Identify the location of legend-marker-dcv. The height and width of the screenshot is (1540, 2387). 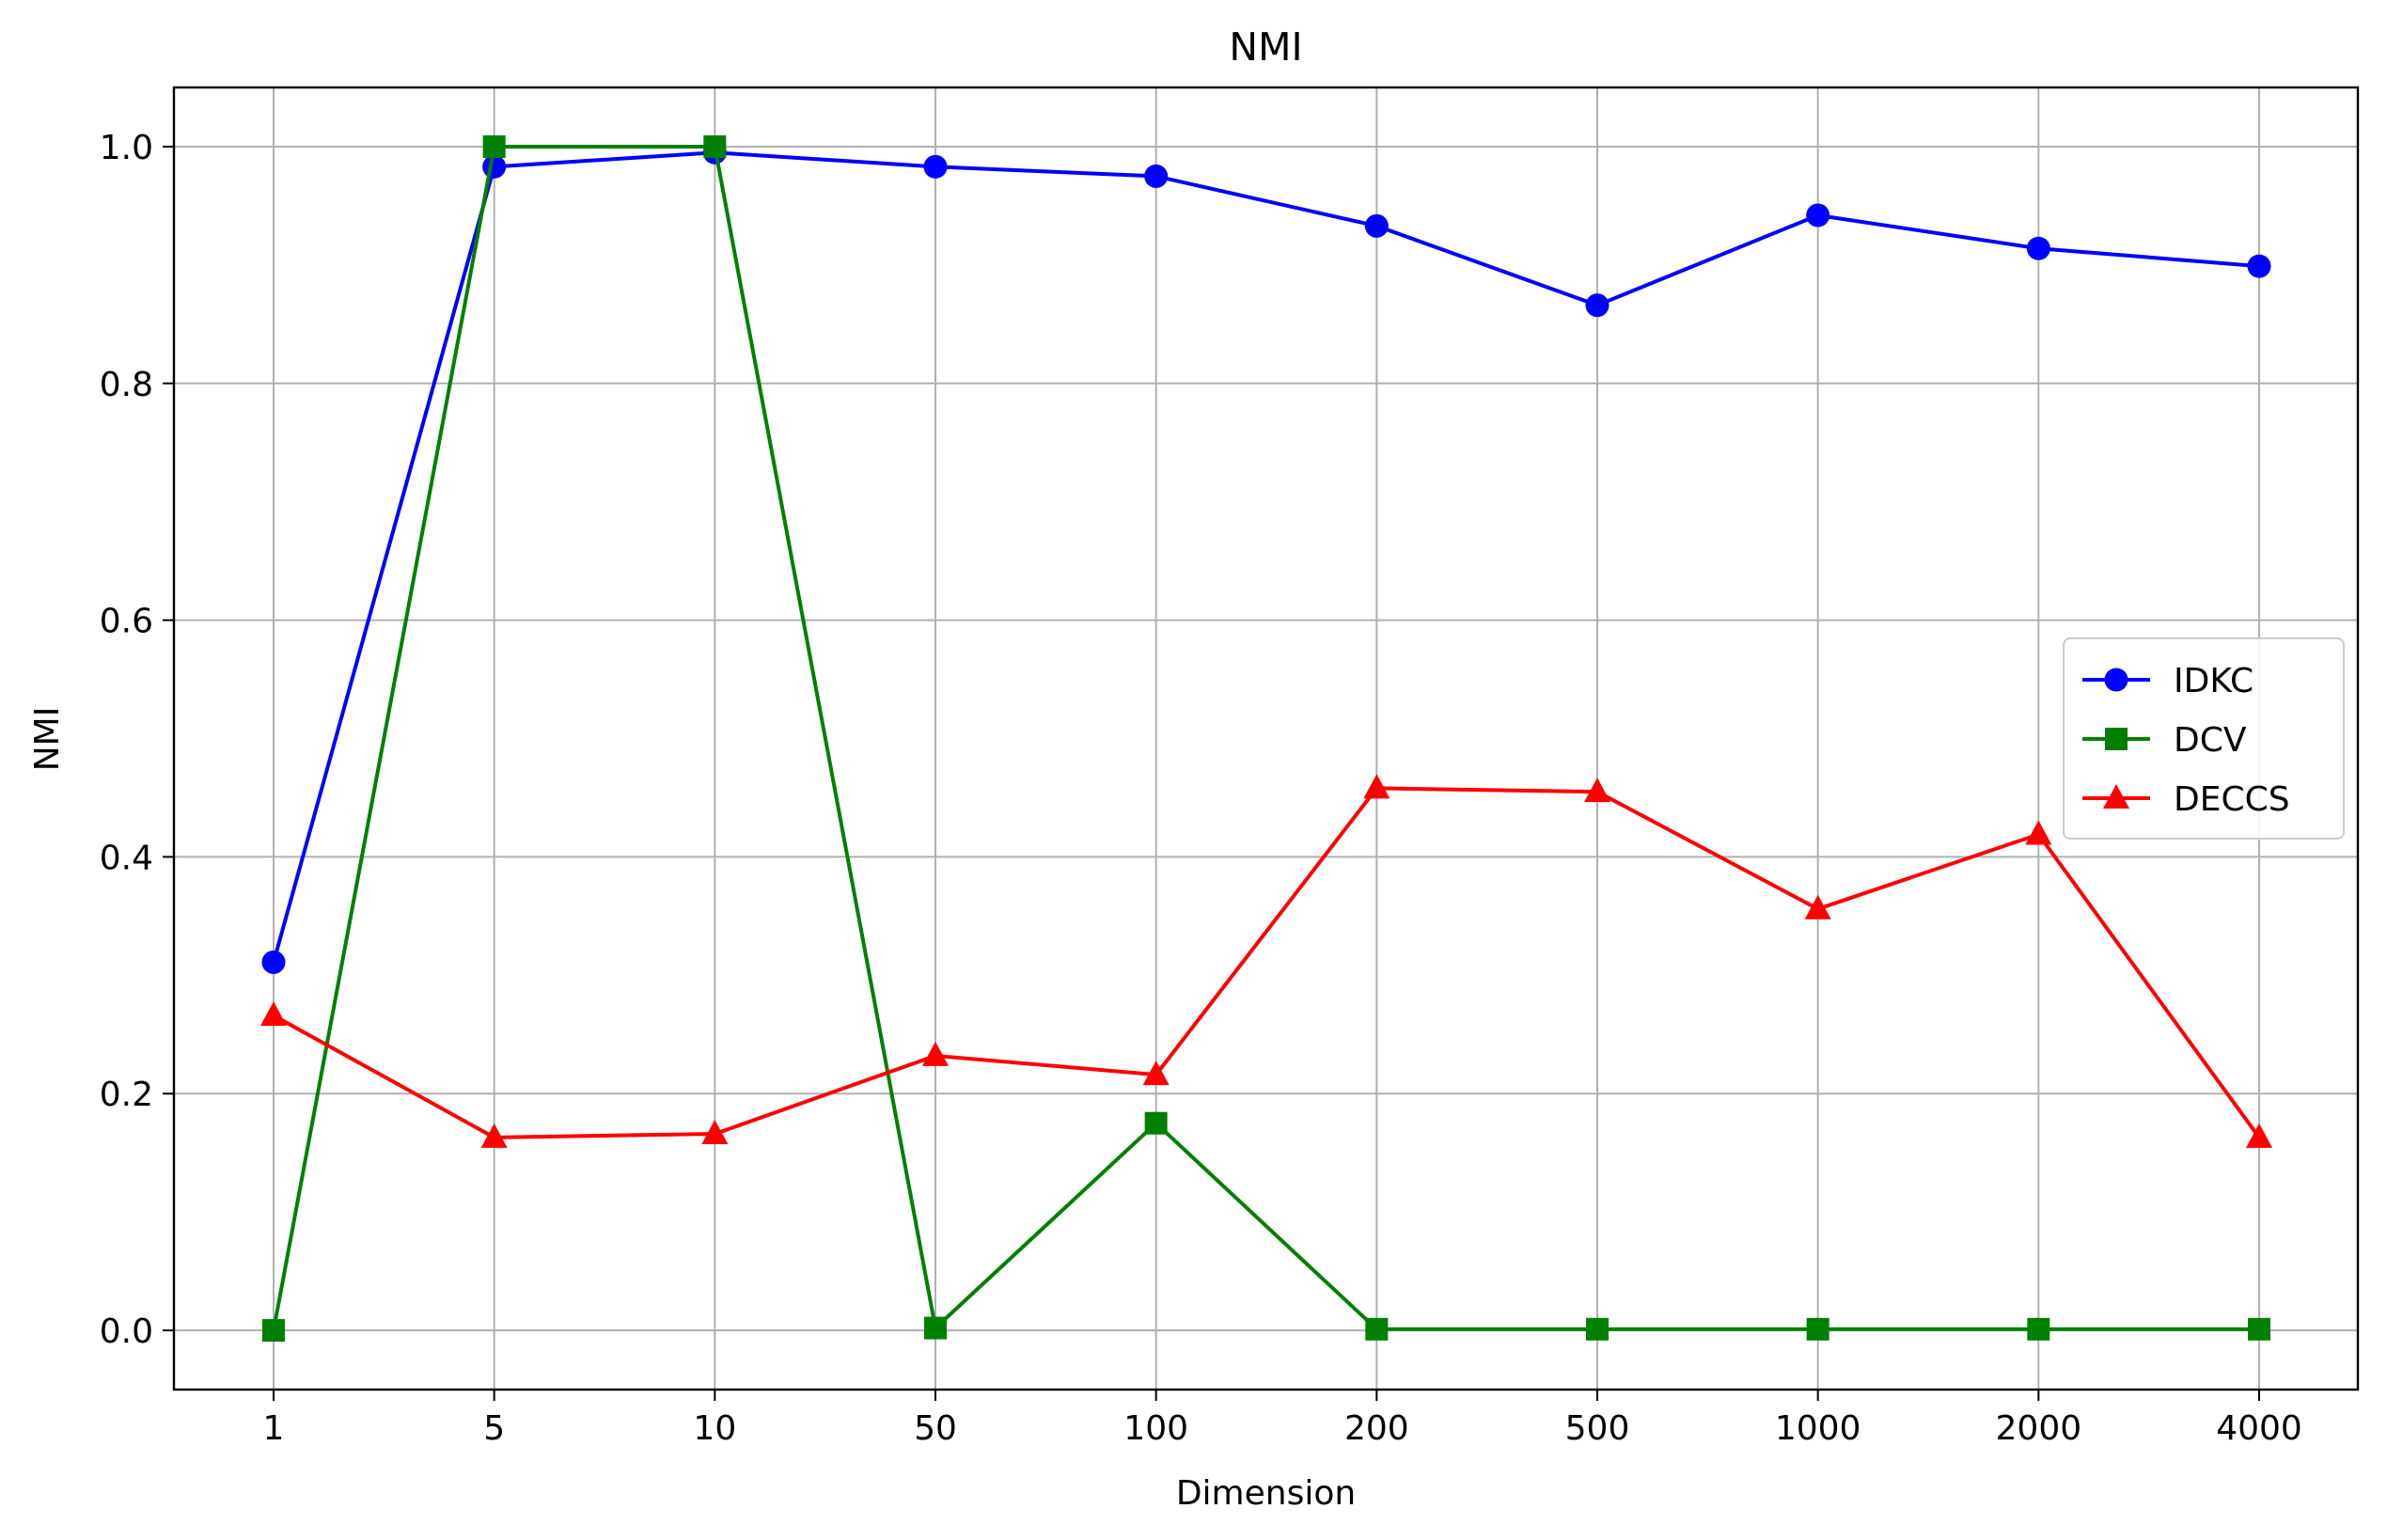
(2116, 739).